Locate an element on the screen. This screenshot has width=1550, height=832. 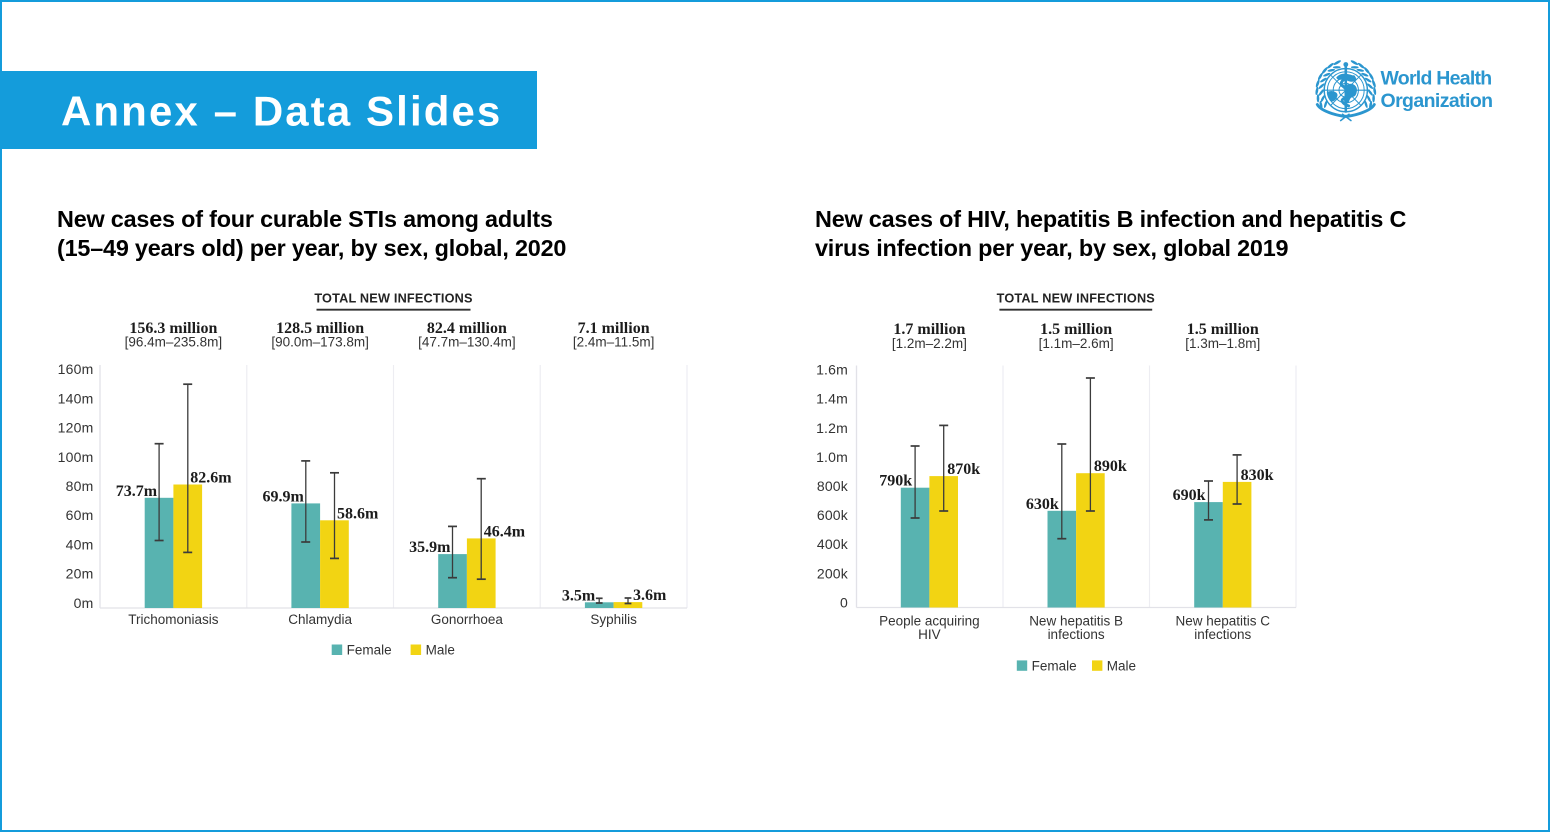
svg-text: 3.6m is located at coordinates (650, 595).